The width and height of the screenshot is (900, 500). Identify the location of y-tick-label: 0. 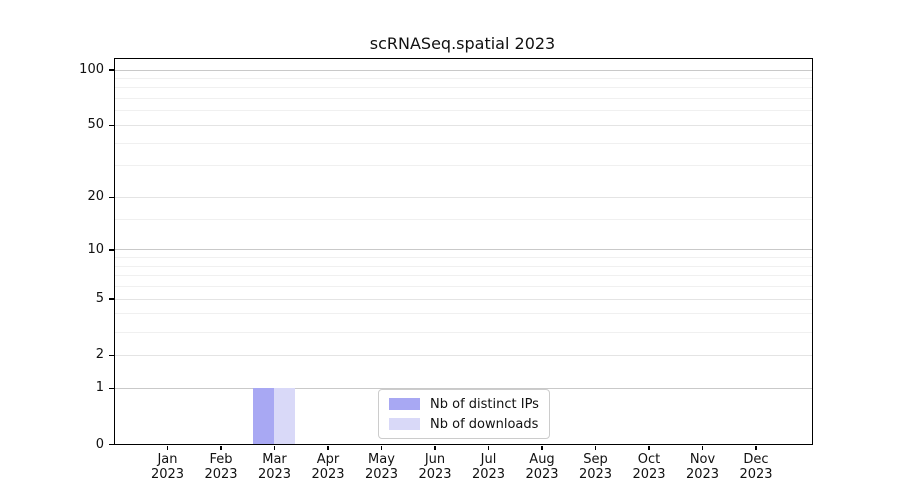
(99, 444).